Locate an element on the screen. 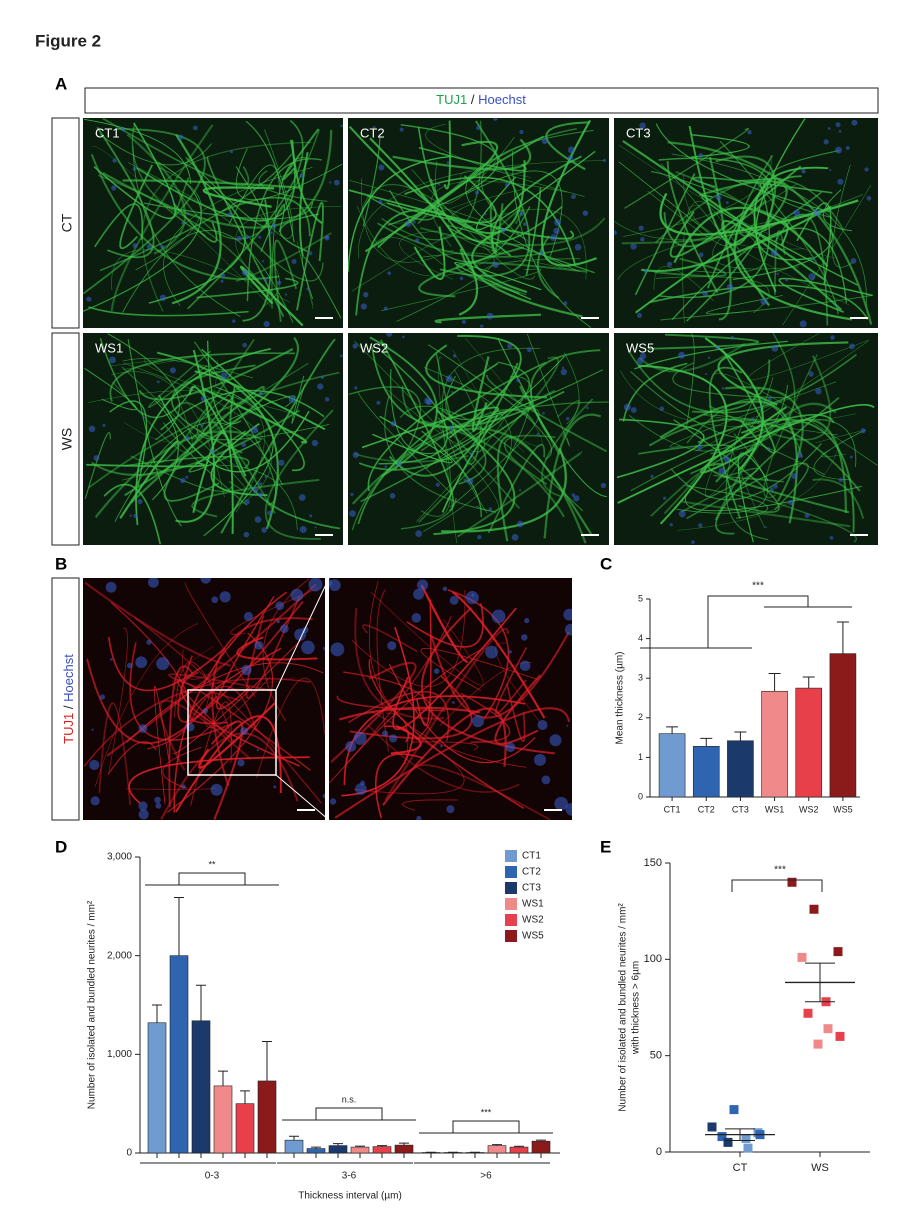 Image resolution: width=903 pixels, height=1209 pixels. significance: *** is located at coordinates (486, 1112).